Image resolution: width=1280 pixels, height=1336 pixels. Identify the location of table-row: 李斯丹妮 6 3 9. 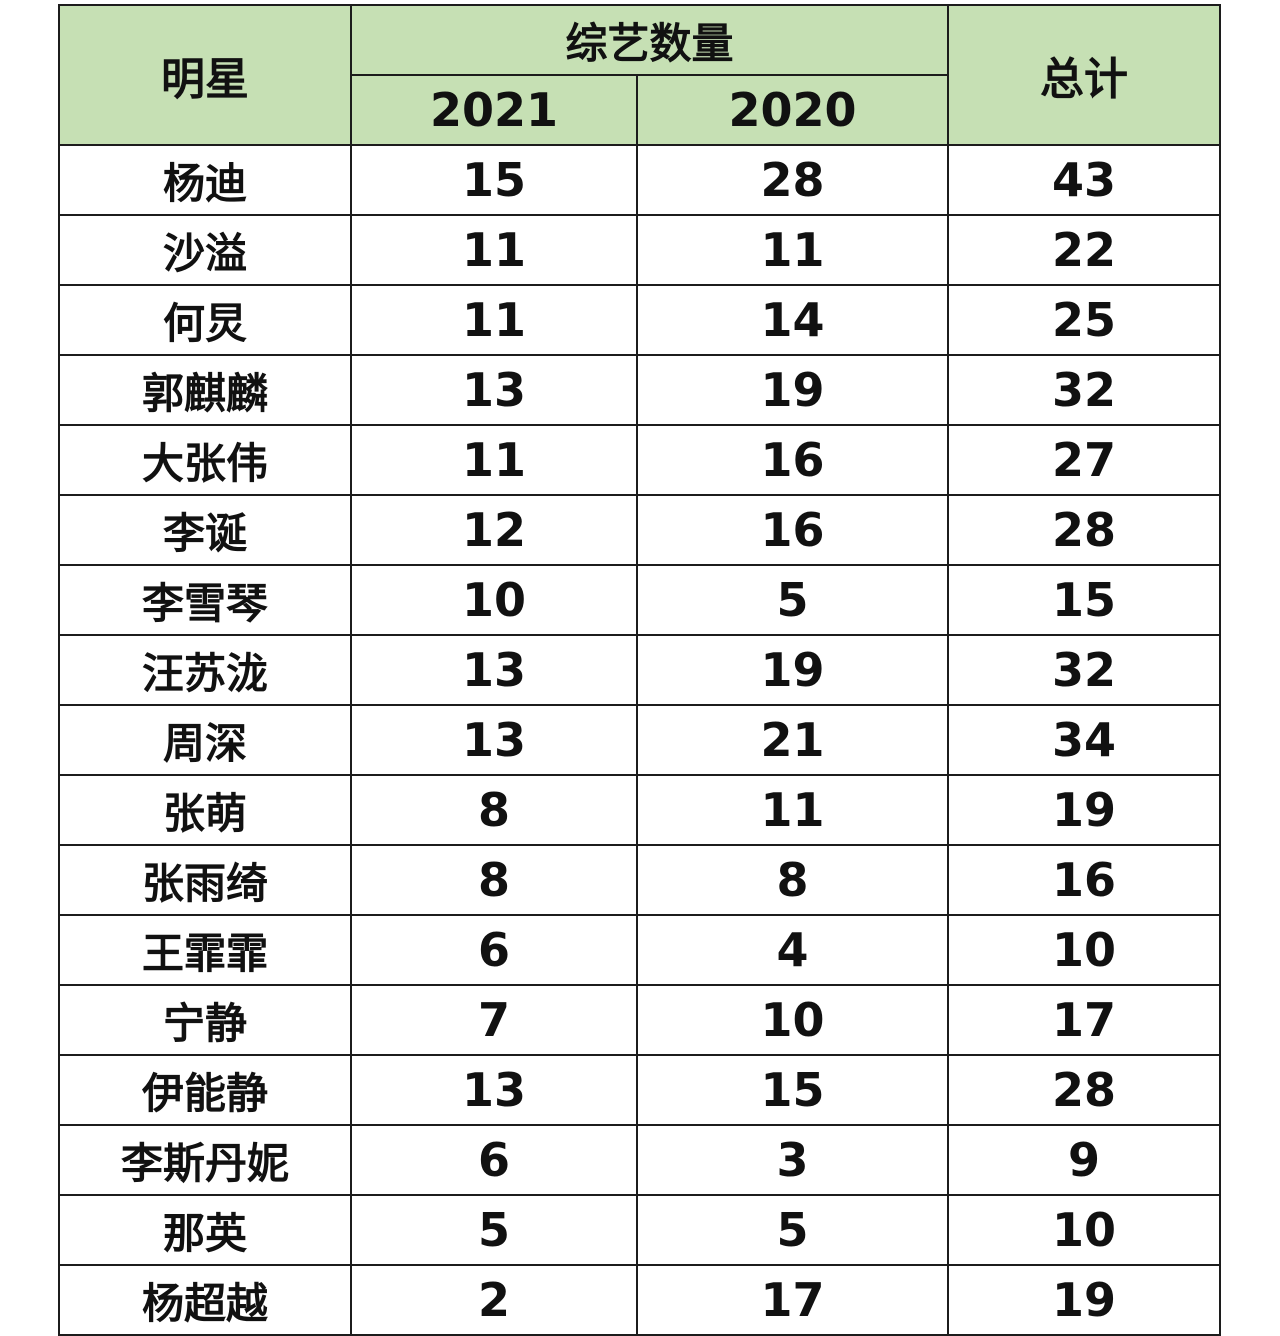
(640, 1160).